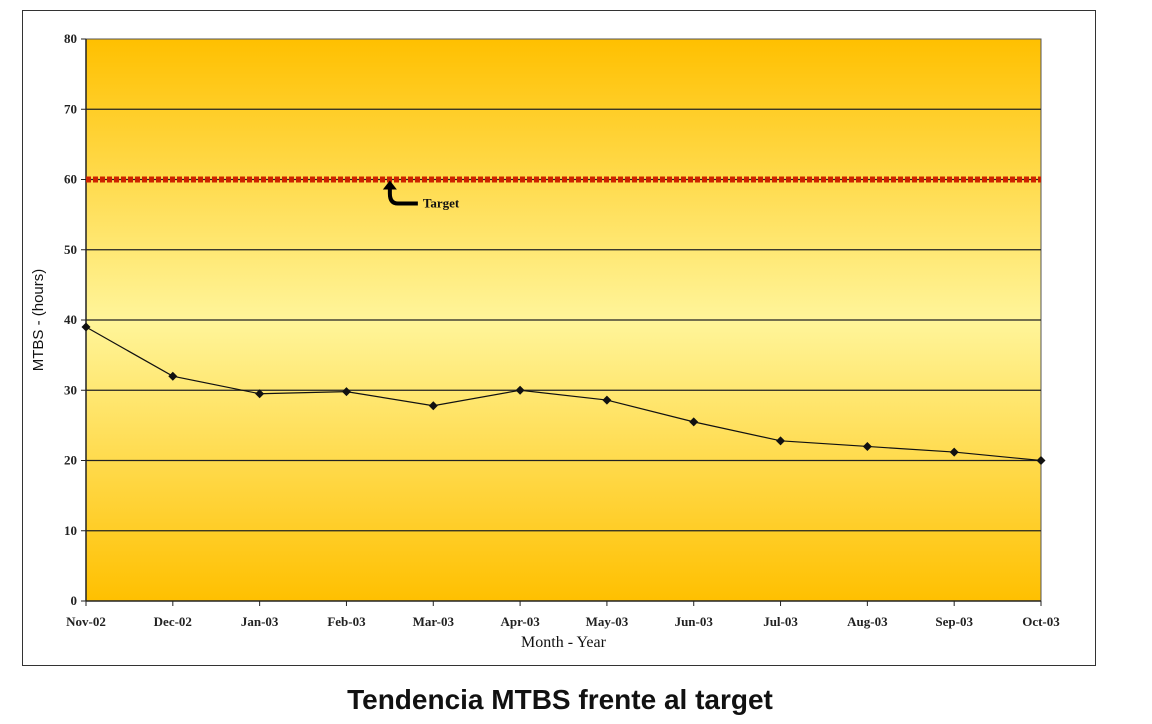 This screenshot has width=1152, height=724. I want to click on y-tick-label-60: 60, so click(70, 179).